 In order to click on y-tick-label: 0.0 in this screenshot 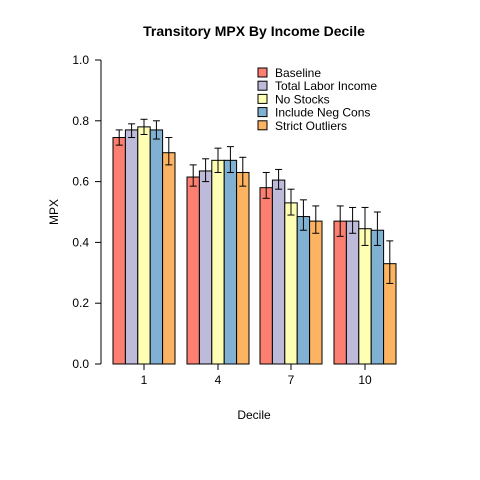, I will do `click(80, 364)`.